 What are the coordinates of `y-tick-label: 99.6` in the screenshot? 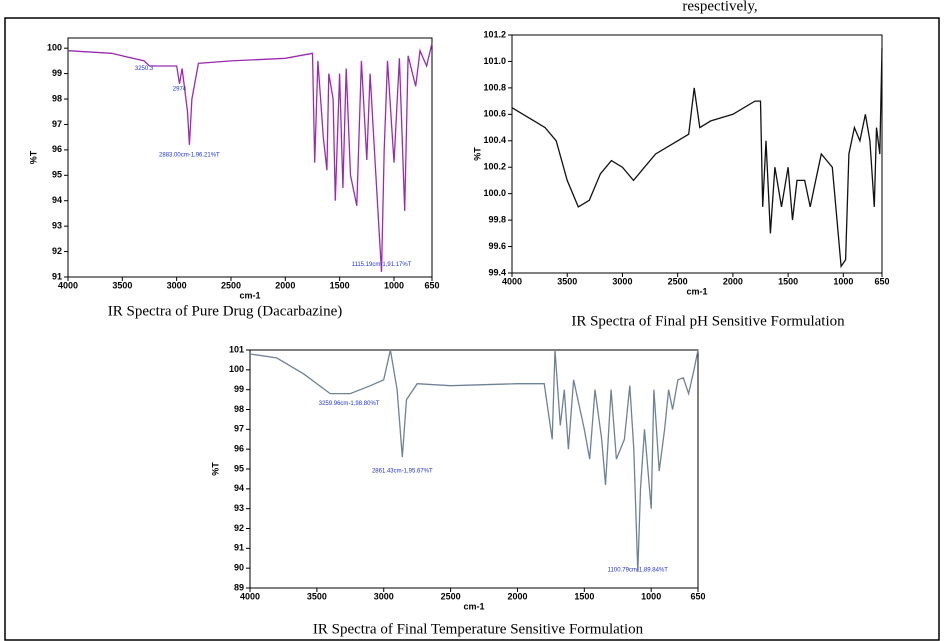 It's located at (497, 246).